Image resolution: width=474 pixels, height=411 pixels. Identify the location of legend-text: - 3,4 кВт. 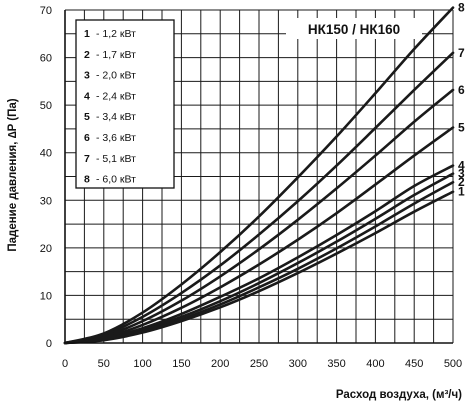
(116, 117).